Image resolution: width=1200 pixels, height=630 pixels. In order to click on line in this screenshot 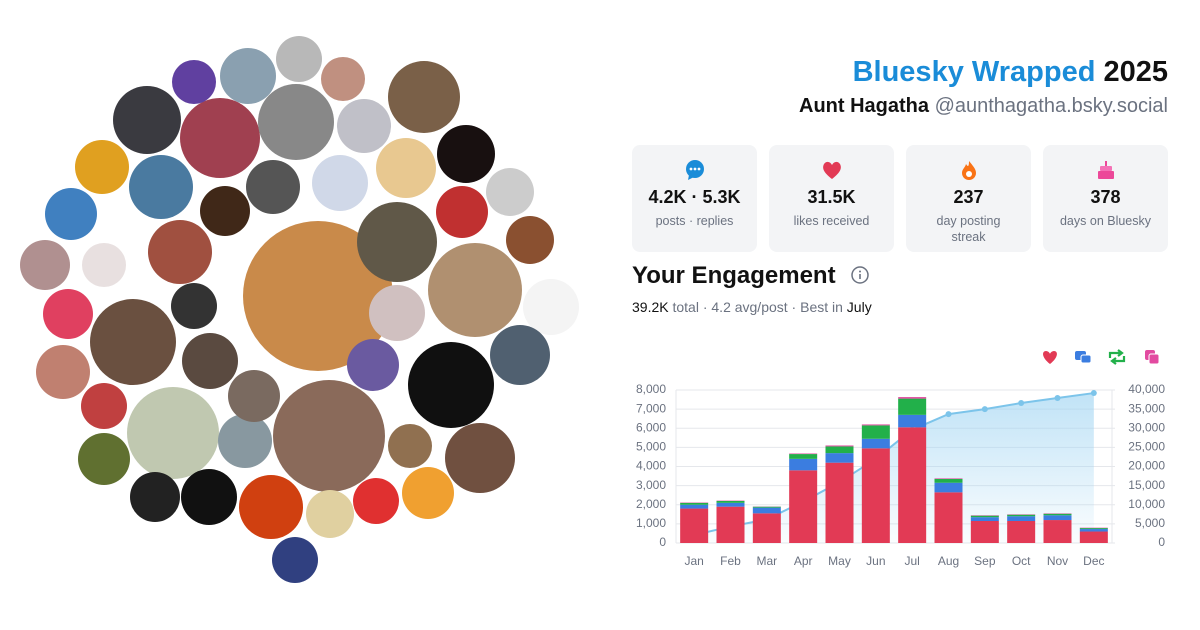, I will do `click(893, 464)`.